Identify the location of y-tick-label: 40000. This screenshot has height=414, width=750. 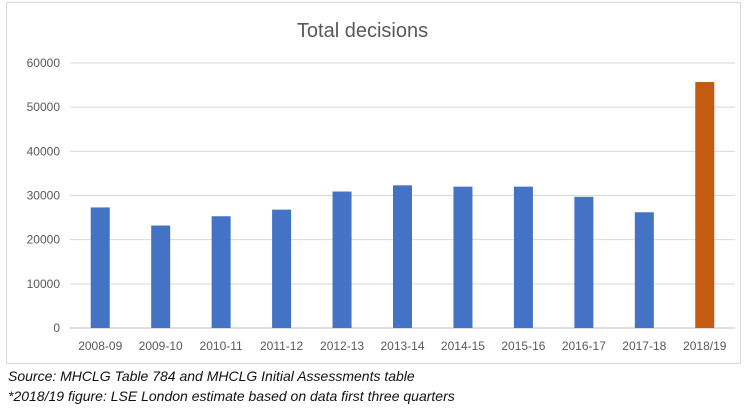
(44, 151).